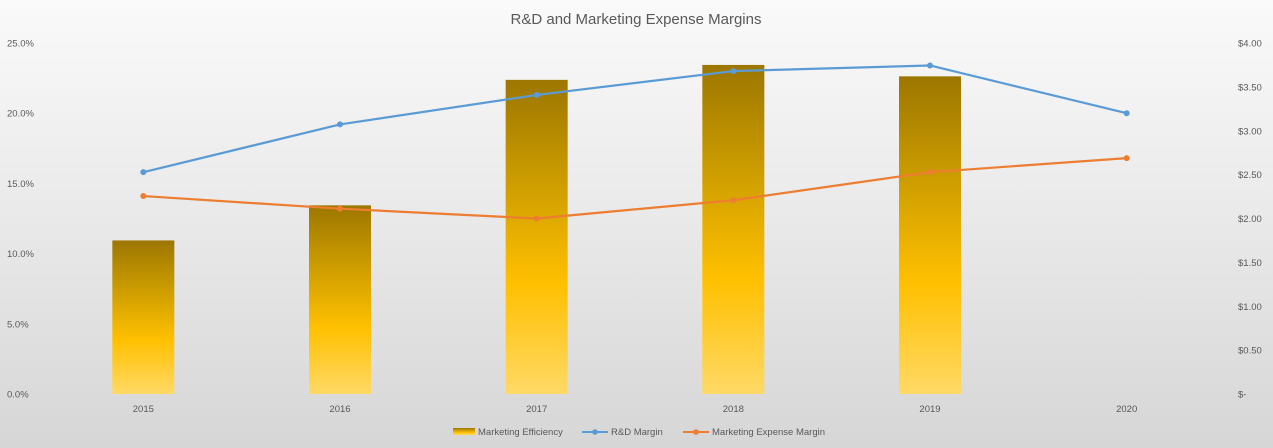 The height and width of the screenshot is (448, 1273). I want to click on x-axis-tick-label: 2018, so click(733, 409).